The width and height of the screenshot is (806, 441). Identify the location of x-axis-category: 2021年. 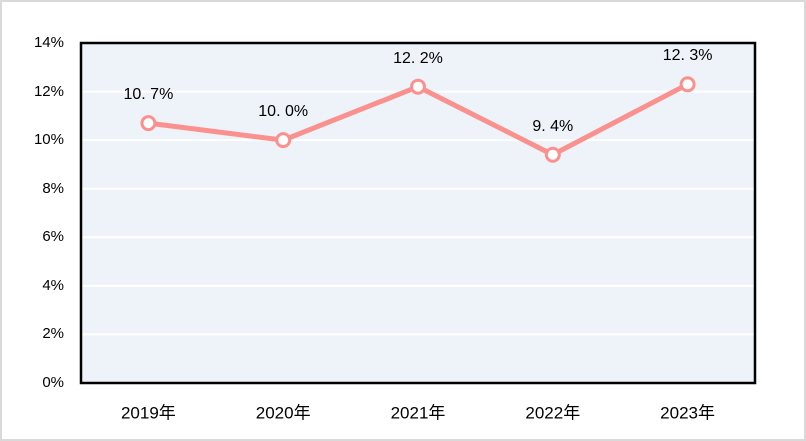
(418, 413).